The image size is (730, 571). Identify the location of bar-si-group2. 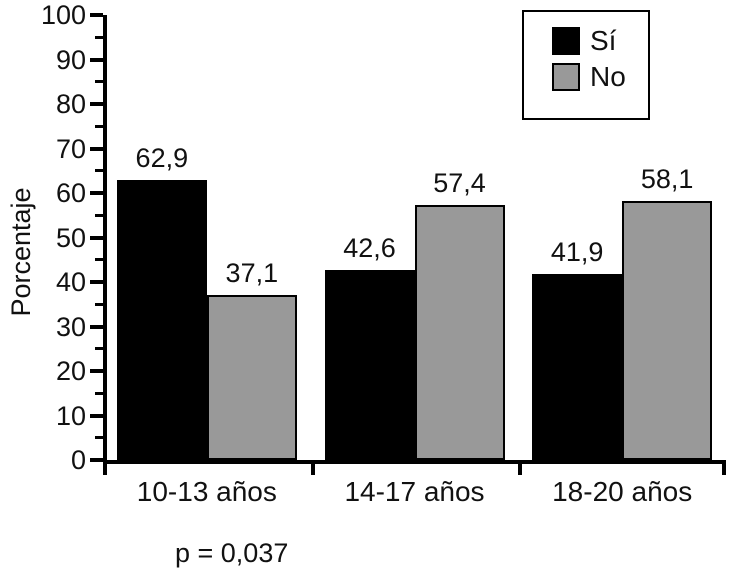
(369, 365).